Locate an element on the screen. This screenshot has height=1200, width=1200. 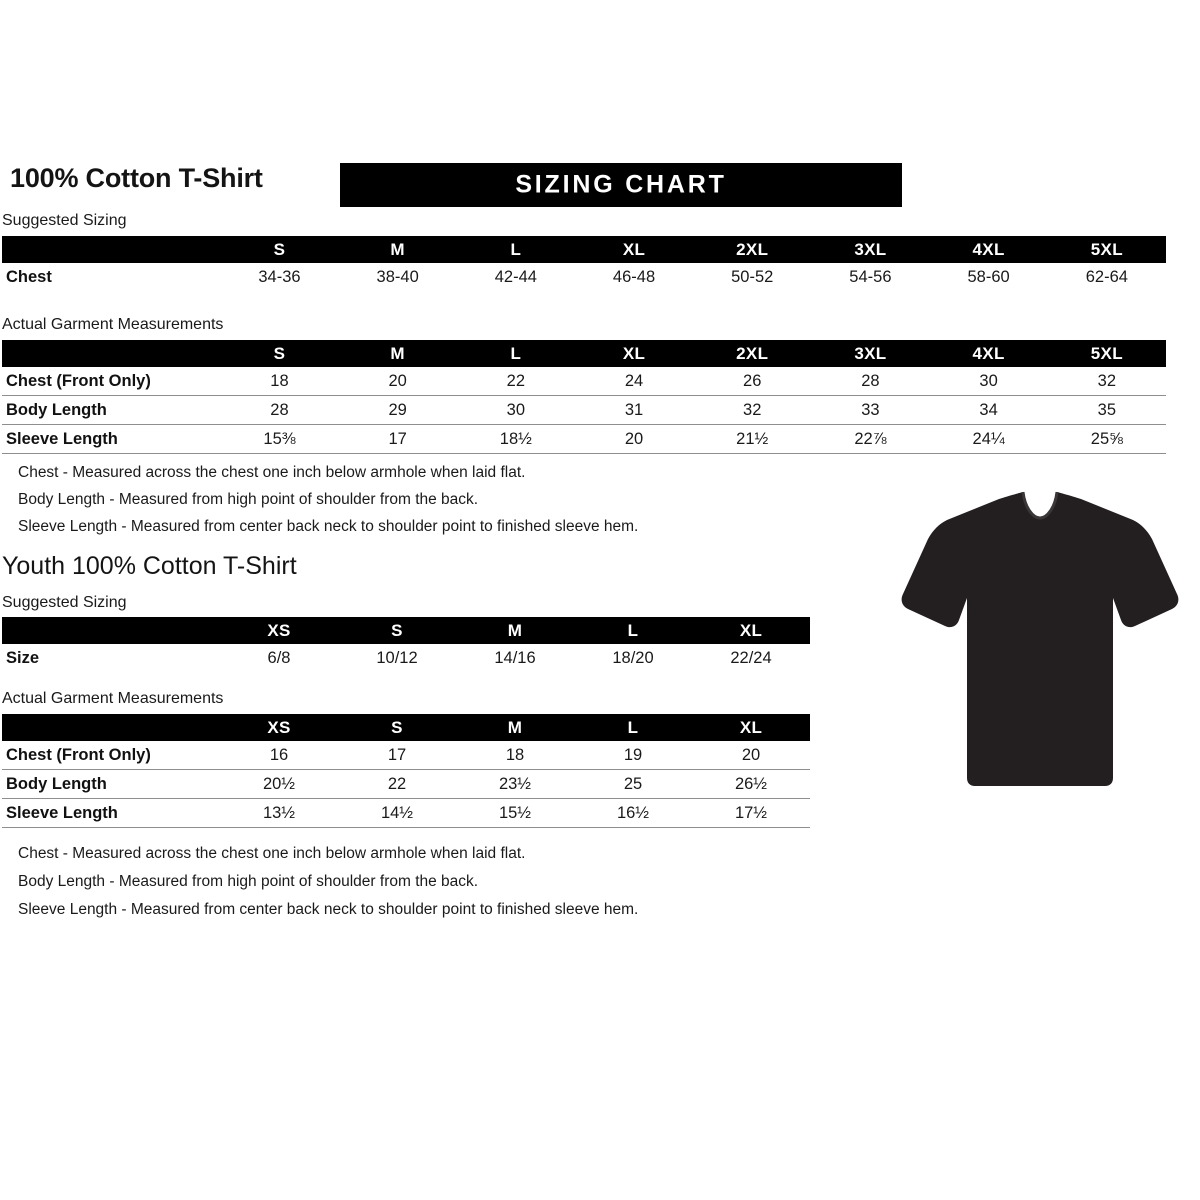
table-row: Body Length 28 29 30 31 32 33 34 35 is located at coordinates (584, 410).